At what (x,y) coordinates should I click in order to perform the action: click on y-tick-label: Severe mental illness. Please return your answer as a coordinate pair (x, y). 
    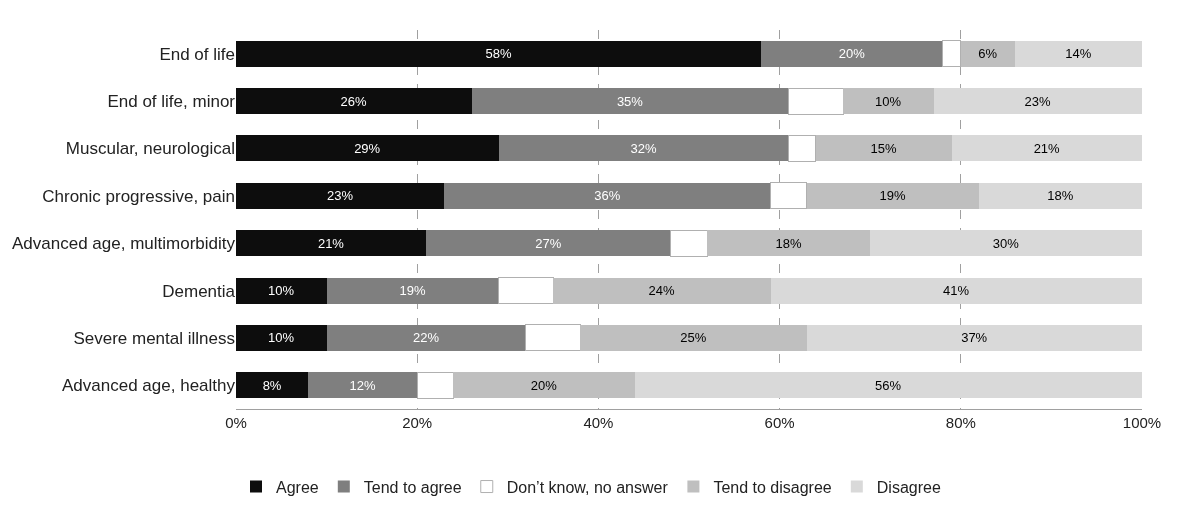
    Looking at the image, I should click on (154, 338).